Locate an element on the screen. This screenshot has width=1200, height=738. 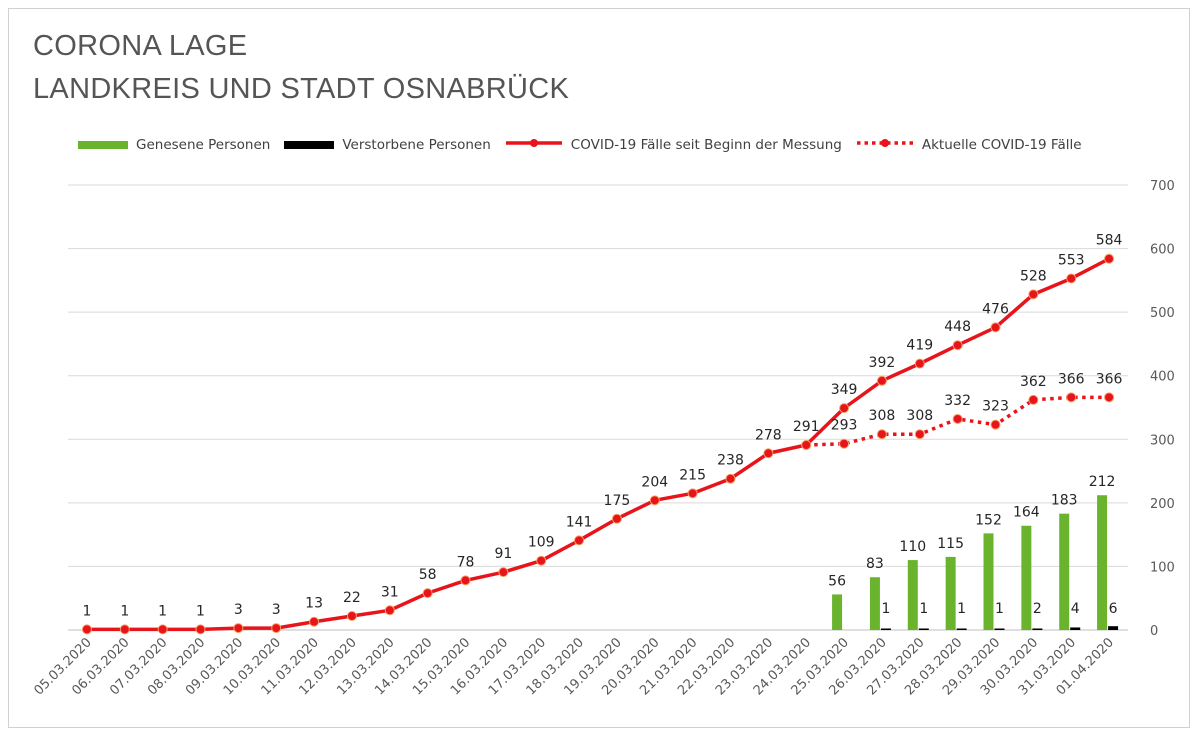
legend-item-current-cases: Aktuelle COVID-19 Fälle is located at coordinates (969, 145).